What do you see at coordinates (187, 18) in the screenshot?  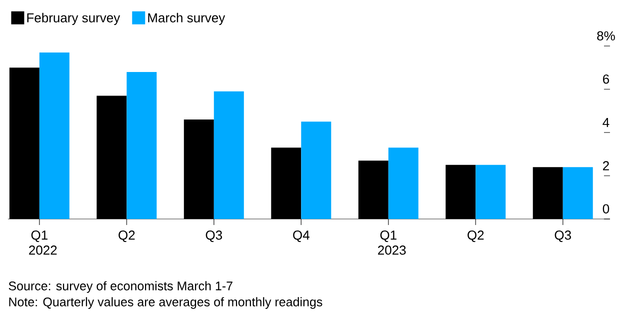 I see `legend-label: March survey` at bounding box center [187, 18].